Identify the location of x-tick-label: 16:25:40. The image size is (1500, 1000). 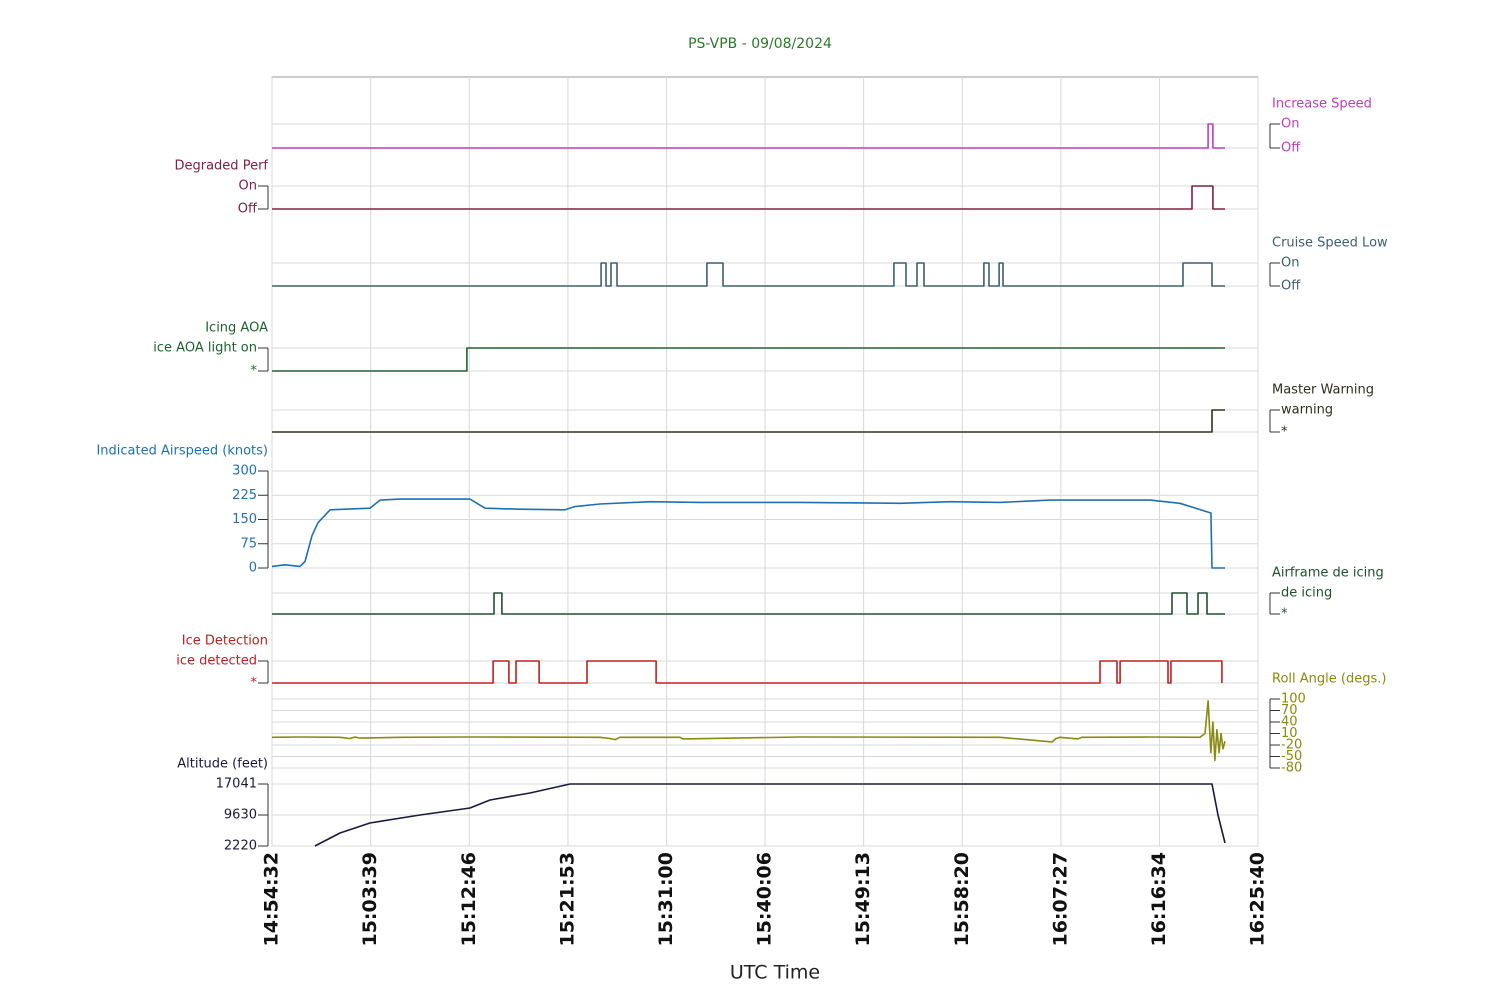
(1258, 899).